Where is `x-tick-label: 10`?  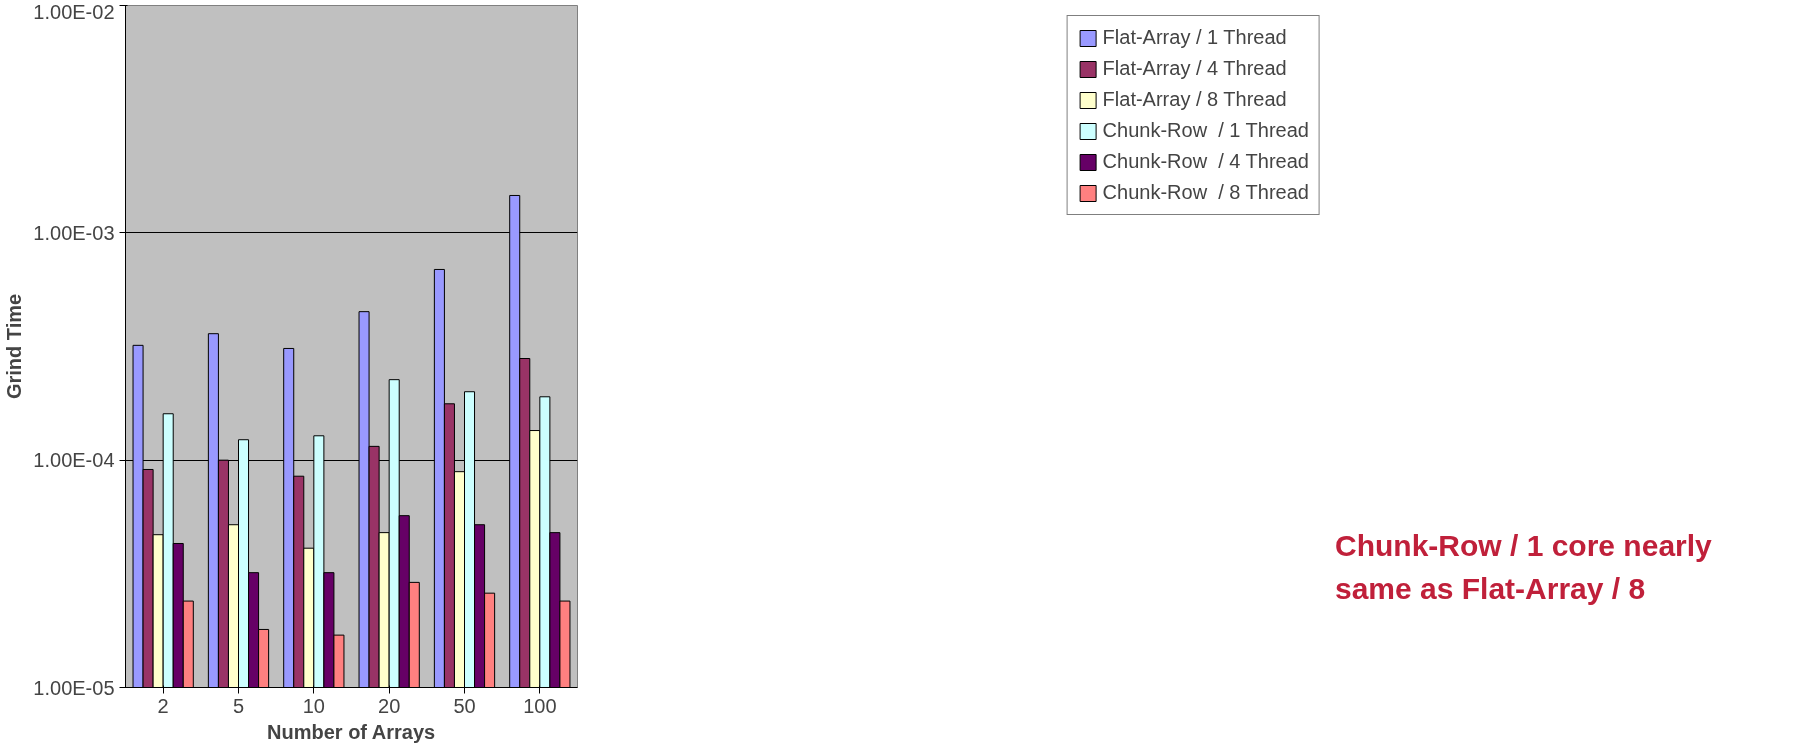
x-tick-label: 10 is located at coordinates (313, 705).